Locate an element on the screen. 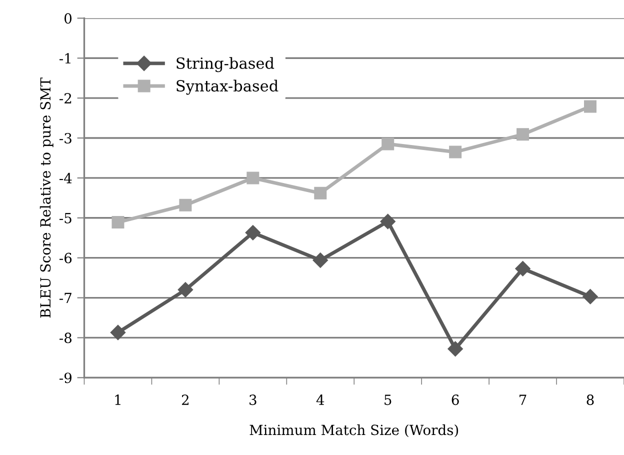 The image size is (624, 455). x-tick-label: 1 is located at coordinates (117, 399).